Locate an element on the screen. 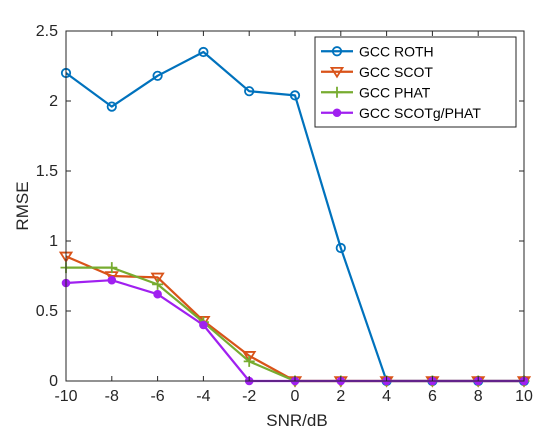  y-tick-label: 2 is located at coordinates (53, 101).